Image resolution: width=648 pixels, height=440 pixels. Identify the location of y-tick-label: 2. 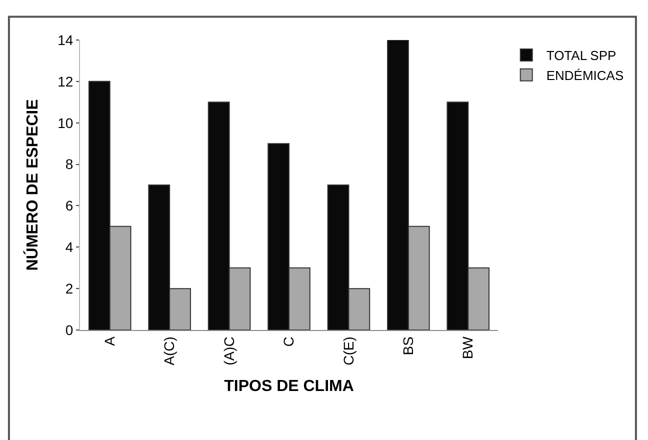
(69, 288).